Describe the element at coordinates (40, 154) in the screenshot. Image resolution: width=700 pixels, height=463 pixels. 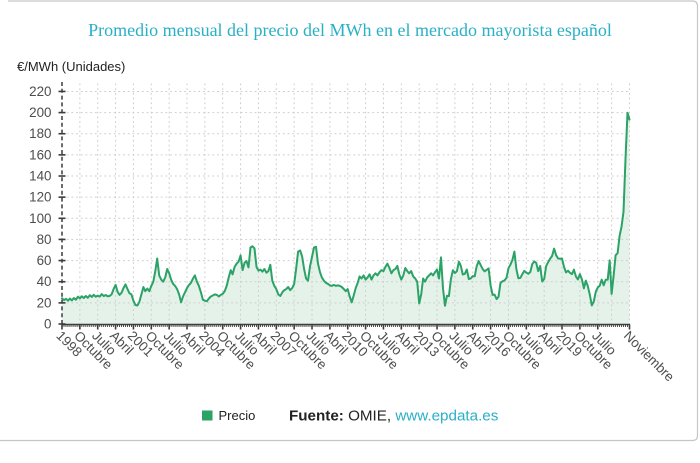
I see `svg-text: 160` at that location.